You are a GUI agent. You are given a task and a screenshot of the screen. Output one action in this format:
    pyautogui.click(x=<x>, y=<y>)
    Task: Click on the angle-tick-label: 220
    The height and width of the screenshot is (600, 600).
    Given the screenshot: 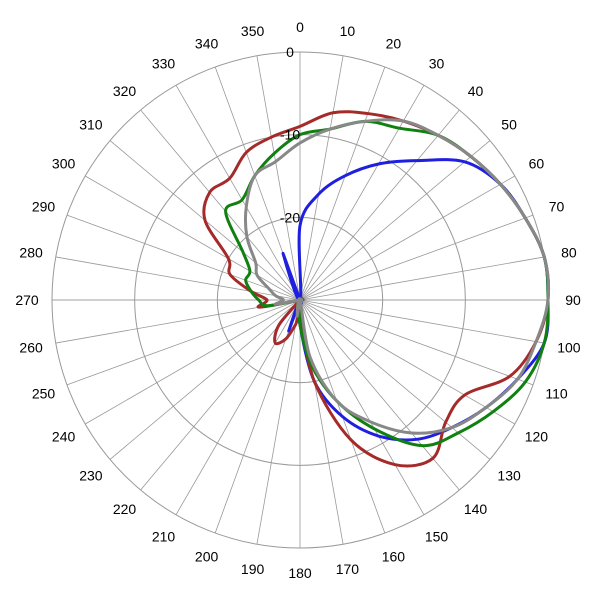 What is the action you would take?
    pyautogui.click(x=125, y=509)
    